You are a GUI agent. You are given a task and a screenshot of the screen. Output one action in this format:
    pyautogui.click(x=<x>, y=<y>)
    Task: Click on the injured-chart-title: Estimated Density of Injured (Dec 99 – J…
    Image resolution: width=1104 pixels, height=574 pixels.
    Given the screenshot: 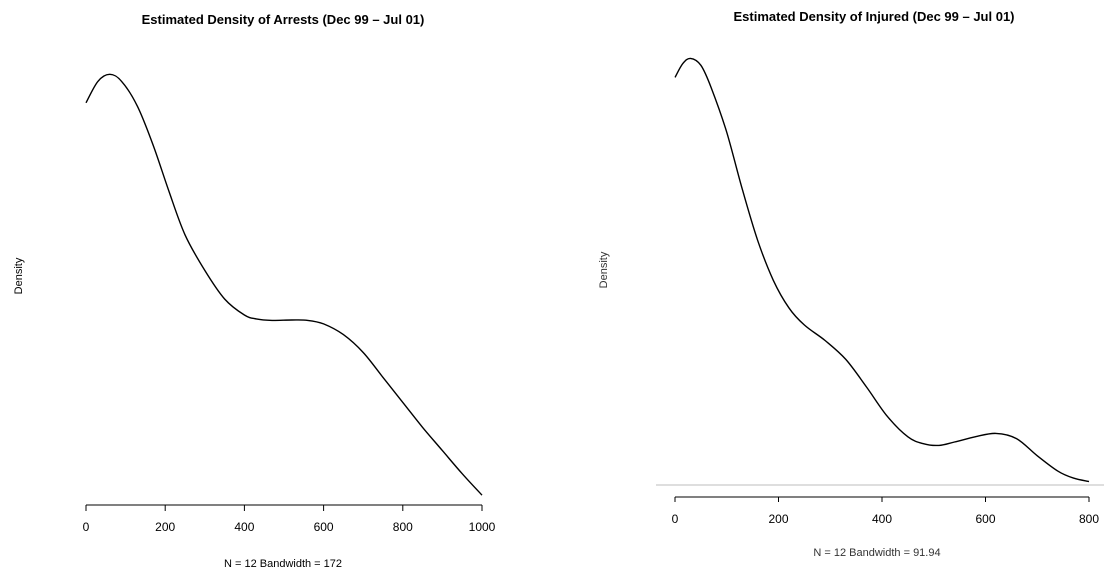 What is the action you would take?
    pyautogui.click(x=873, y=16)
    